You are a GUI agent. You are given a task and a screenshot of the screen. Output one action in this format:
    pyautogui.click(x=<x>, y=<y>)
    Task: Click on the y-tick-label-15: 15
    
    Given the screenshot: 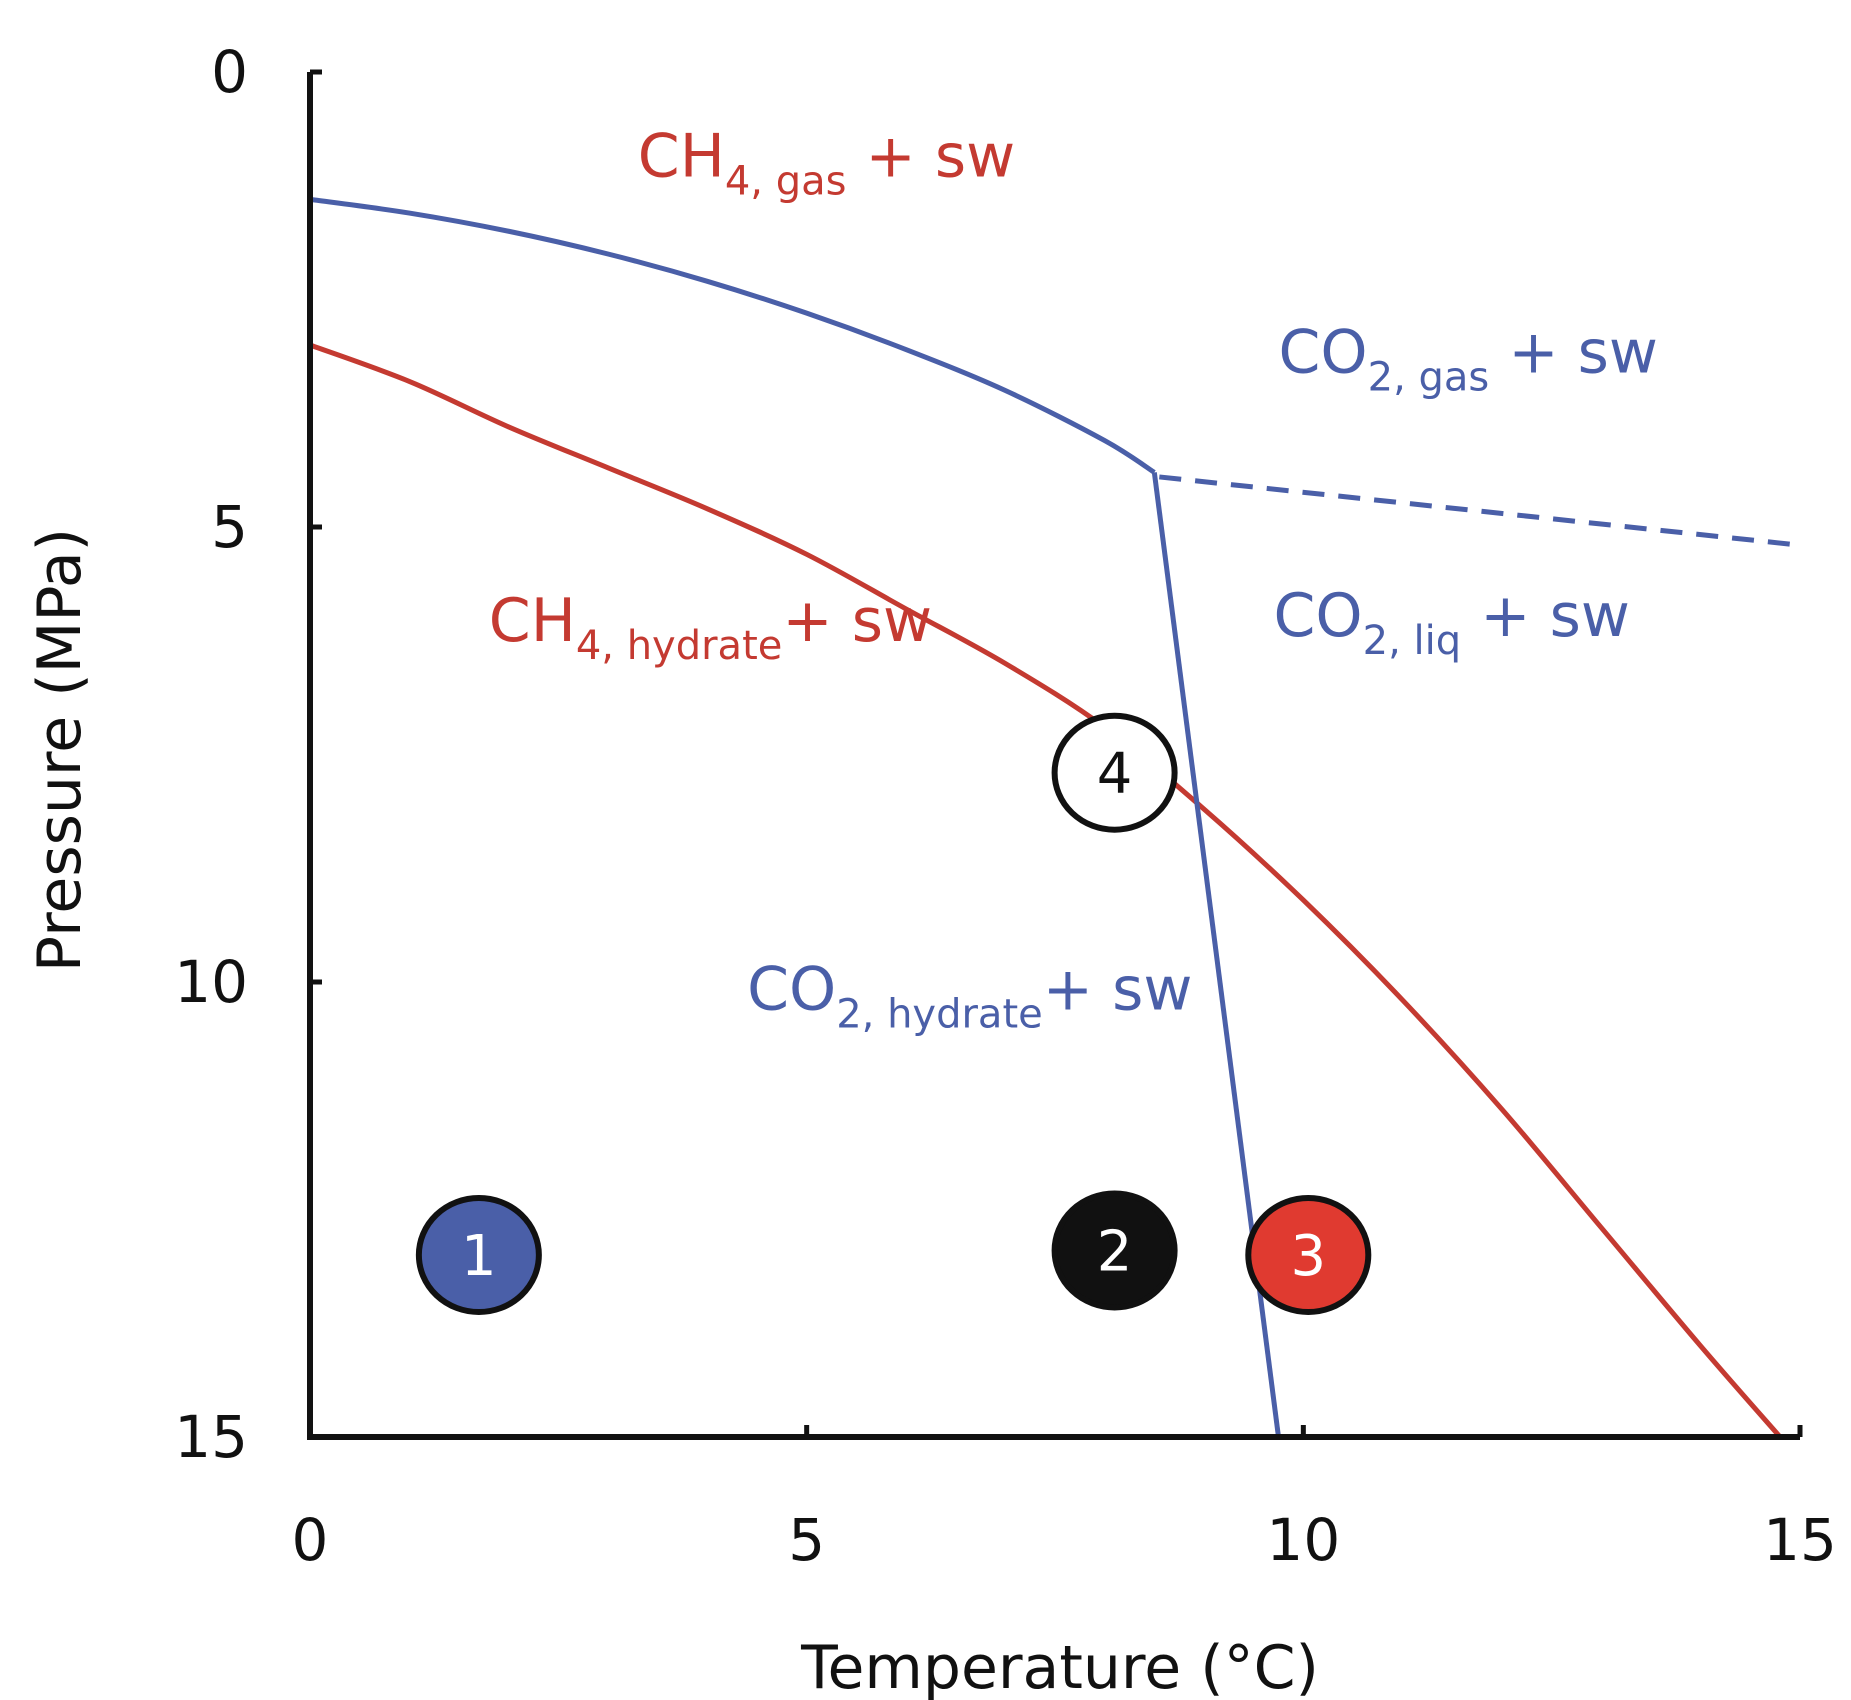 What is the action you would take?
    pyautogui.click(x=211, y=1437)
    